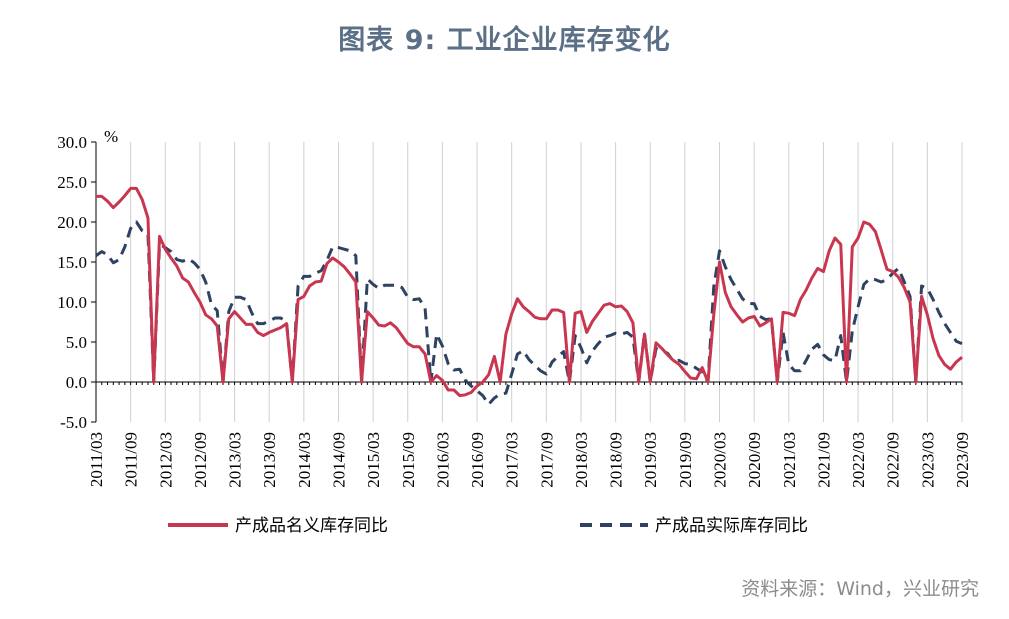  Describe the element at coordinates (235, 460) in the screenshot. I see `x-tick-label: 2013/03` at that location.